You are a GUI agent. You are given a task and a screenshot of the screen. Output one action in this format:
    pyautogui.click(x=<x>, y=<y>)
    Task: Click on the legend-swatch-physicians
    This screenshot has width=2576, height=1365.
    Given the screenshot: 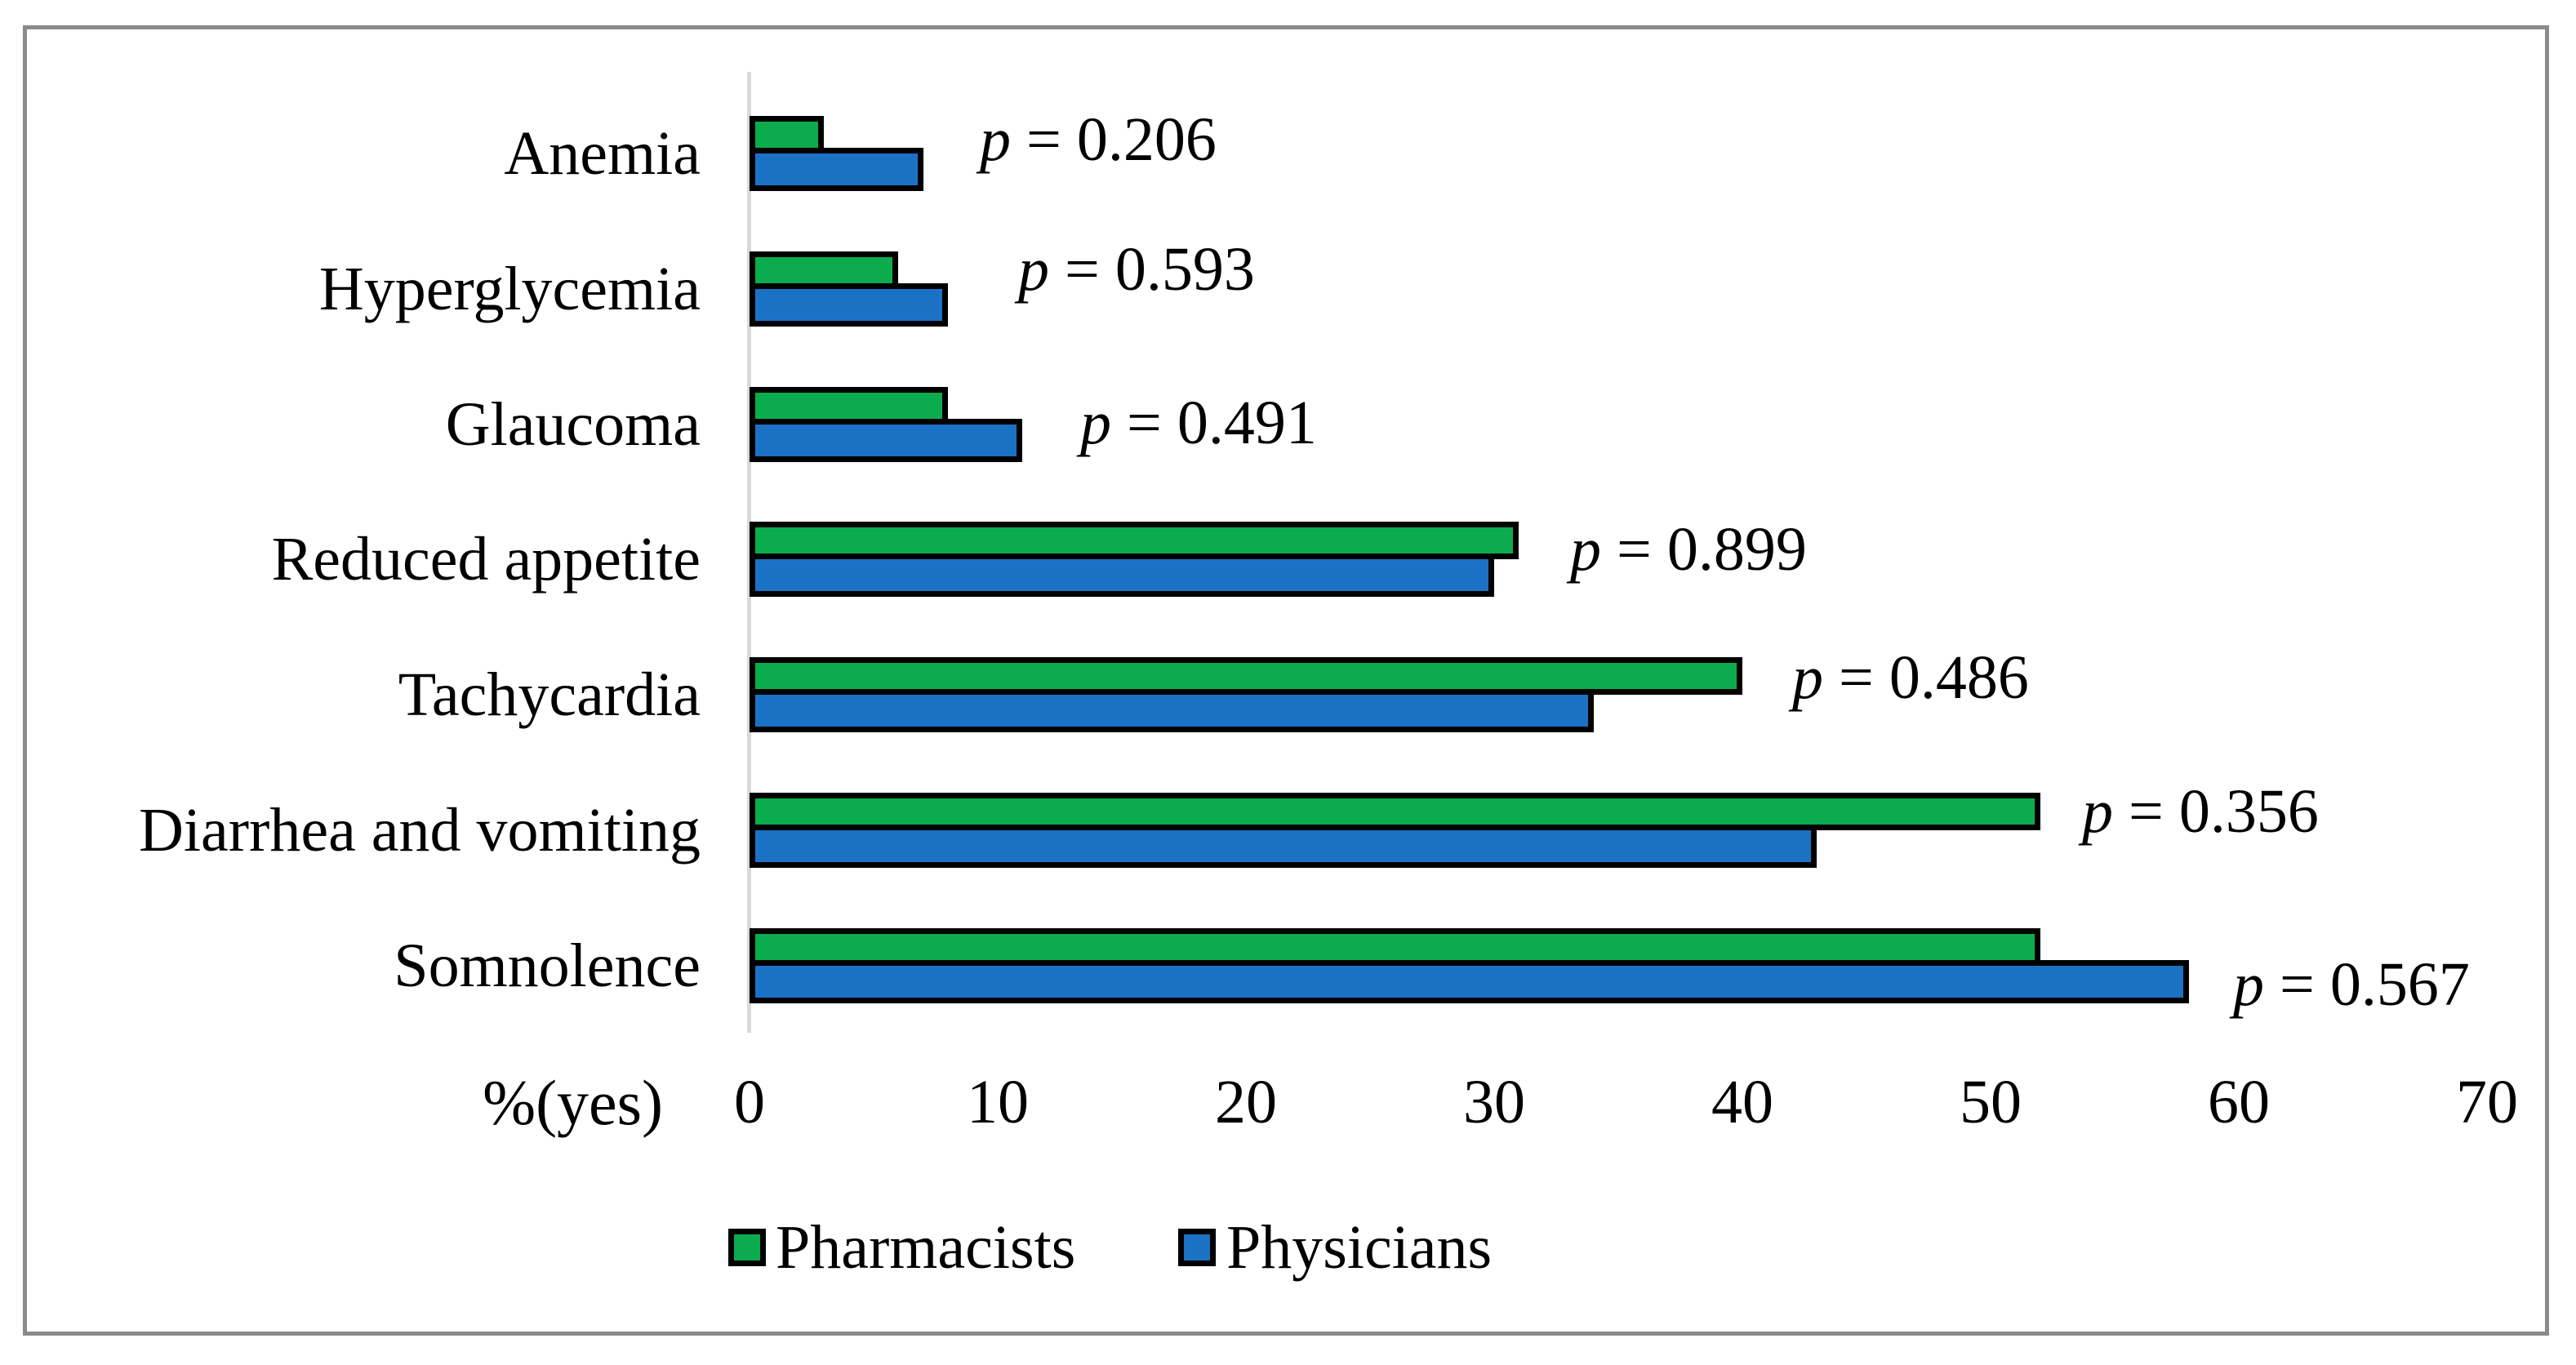 What is the action you would take?
    pyautogui.click(x=1197, y=1247)
    